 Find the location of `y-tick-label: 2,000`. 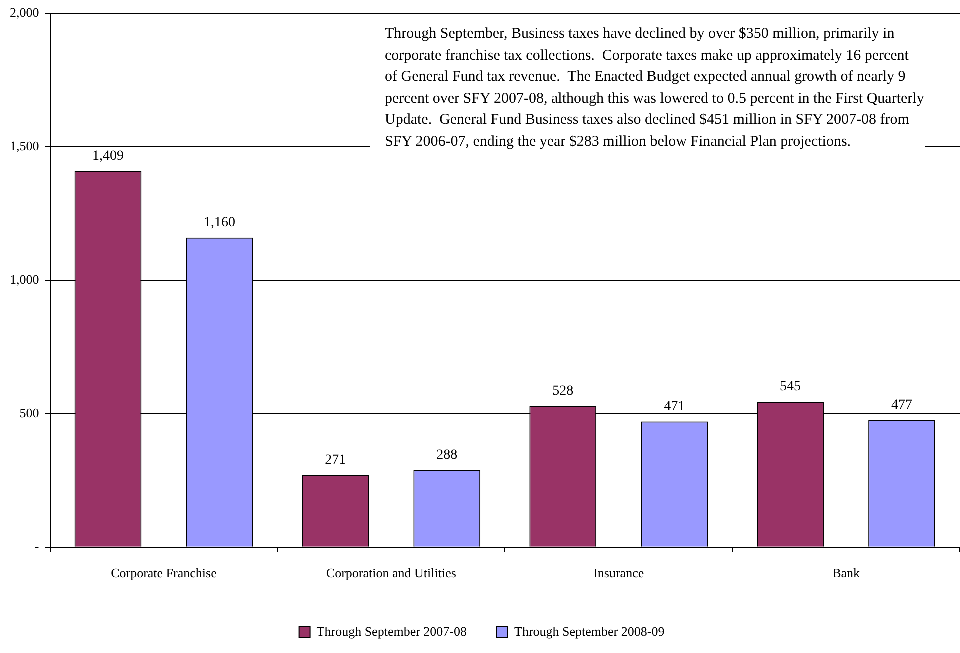

y-tick-label: 2,000 is located at coordinates (25, 12).